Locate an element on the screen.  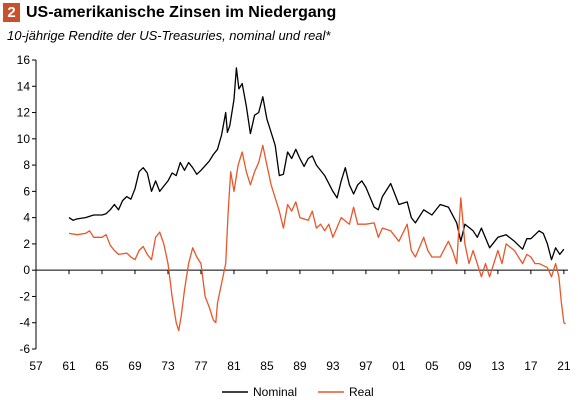
x-tick-label: 77 is located at coordinates (201, 366).